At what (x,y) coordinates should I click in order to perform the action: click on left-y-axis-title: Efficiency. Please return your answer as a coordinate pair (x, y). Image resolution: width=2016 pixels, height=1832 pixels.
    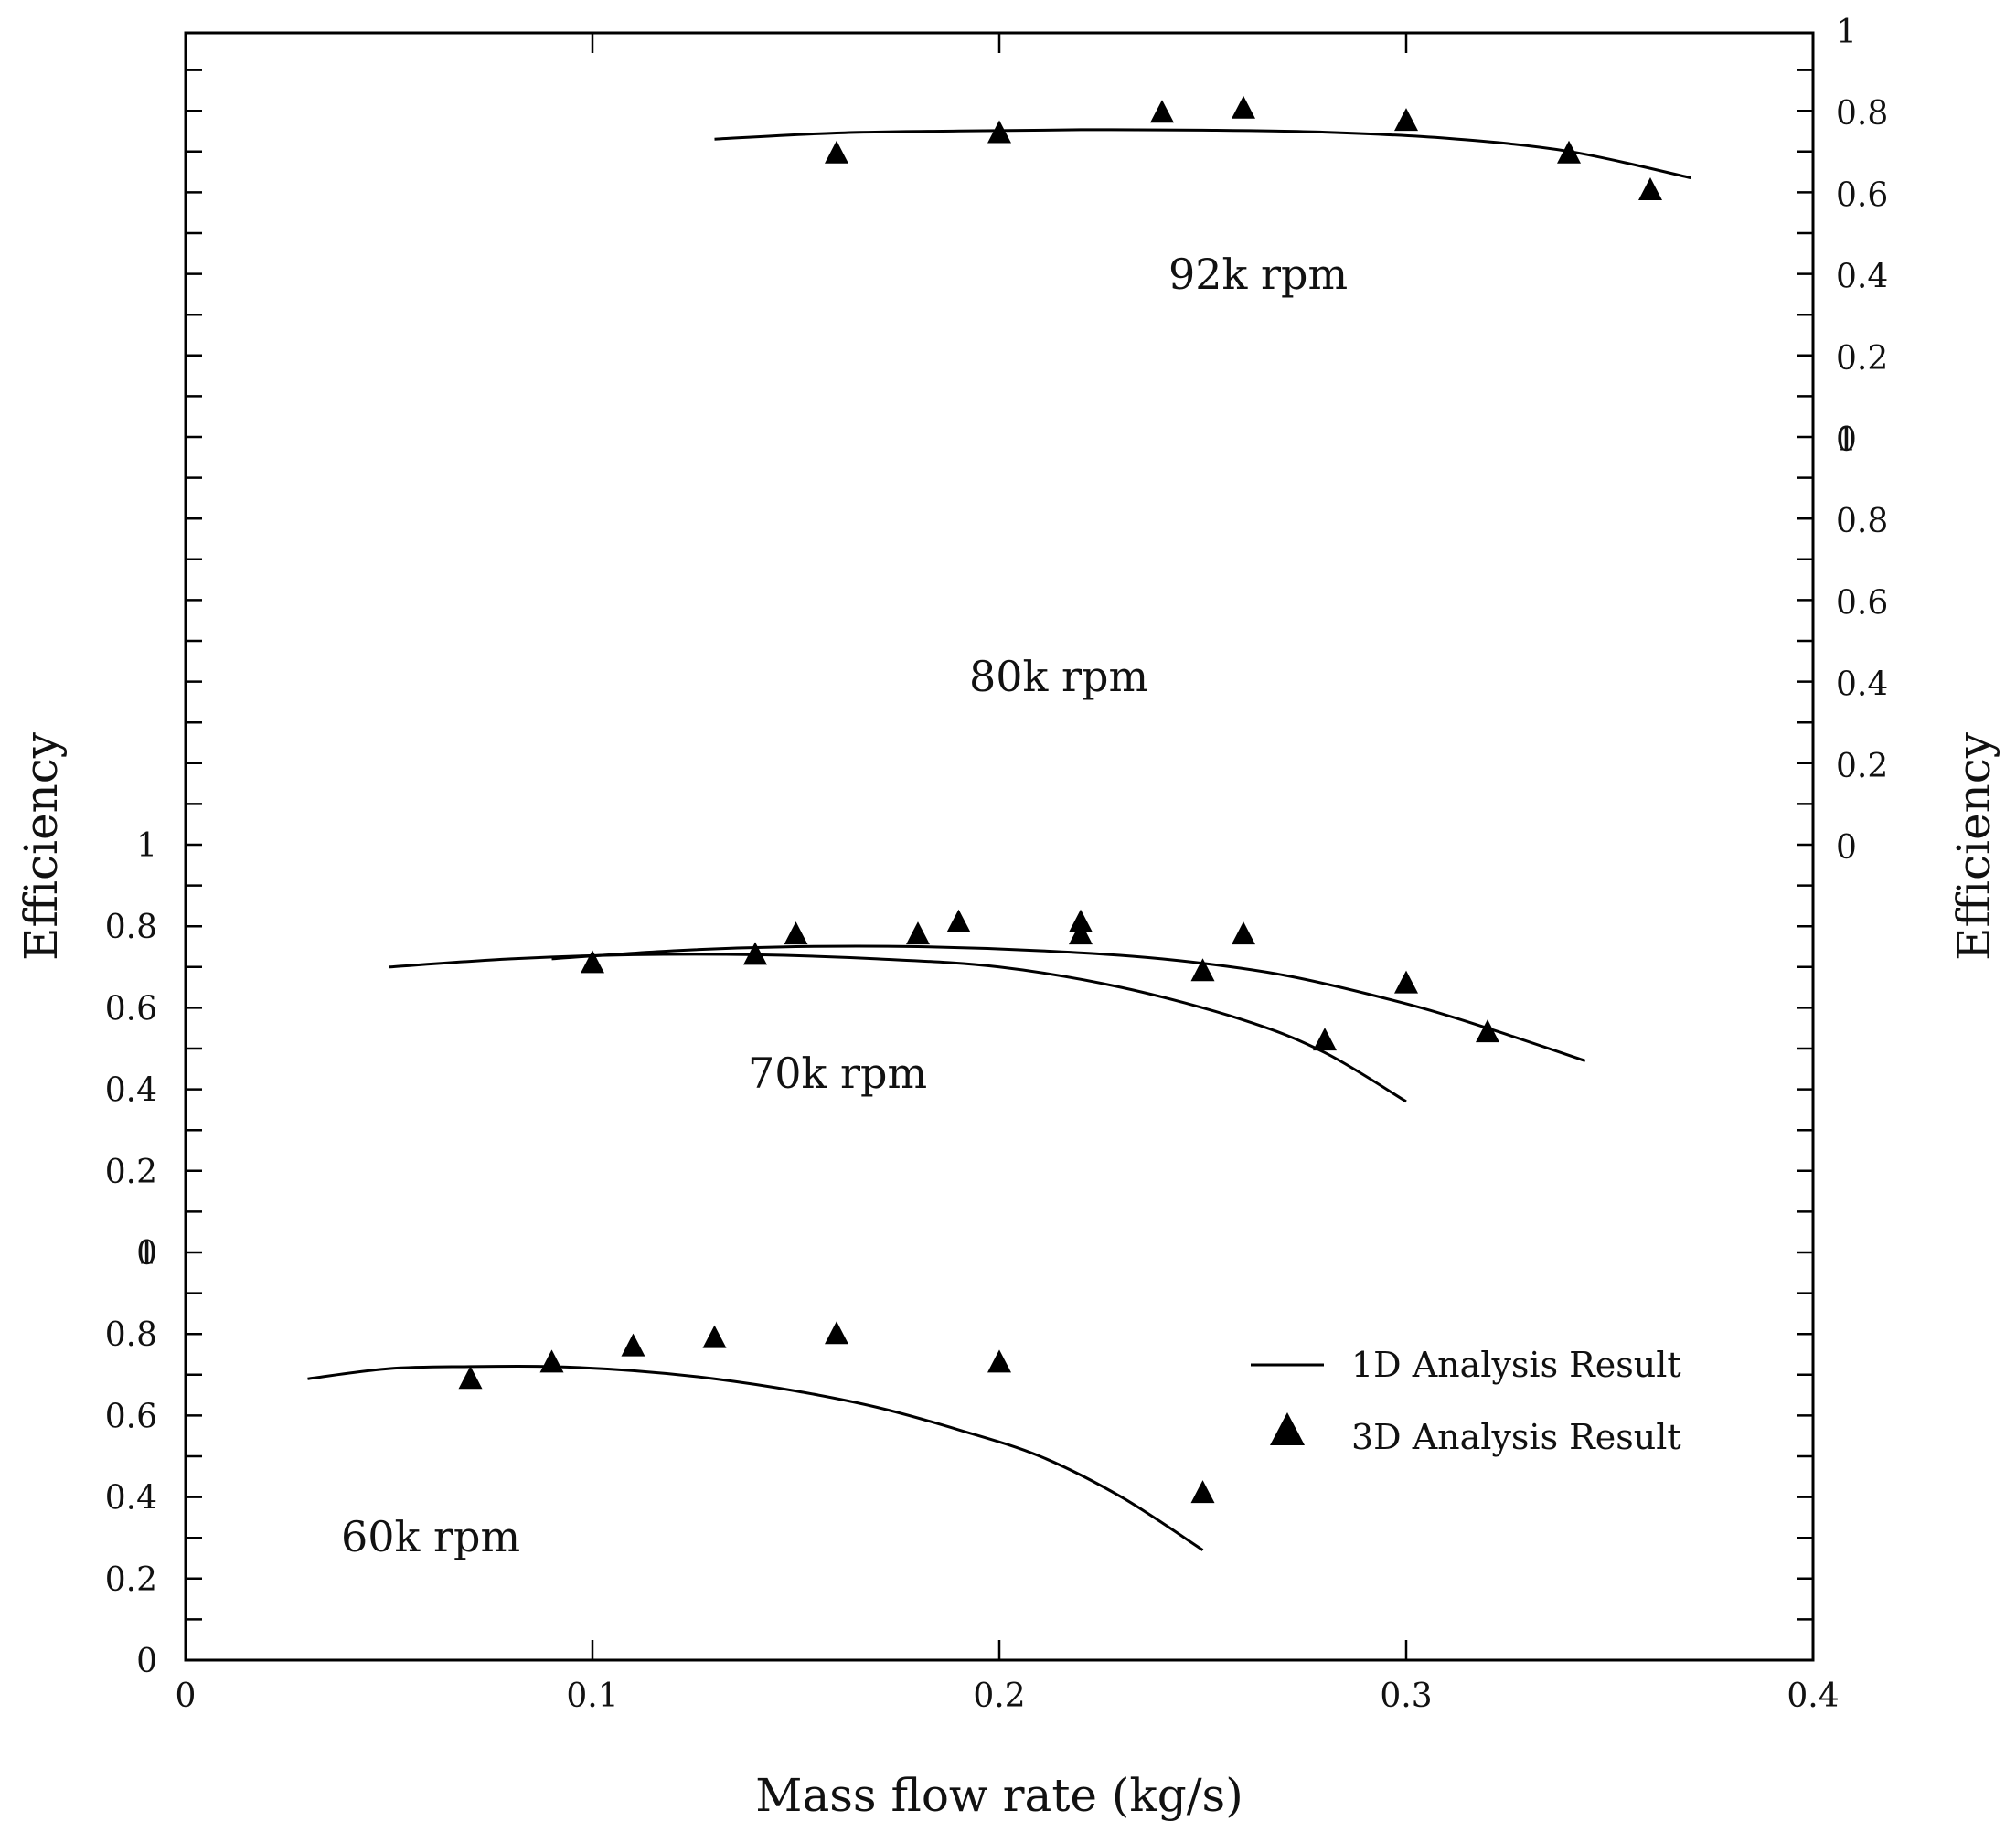
    Looking at the image, I should click on (41, 846).